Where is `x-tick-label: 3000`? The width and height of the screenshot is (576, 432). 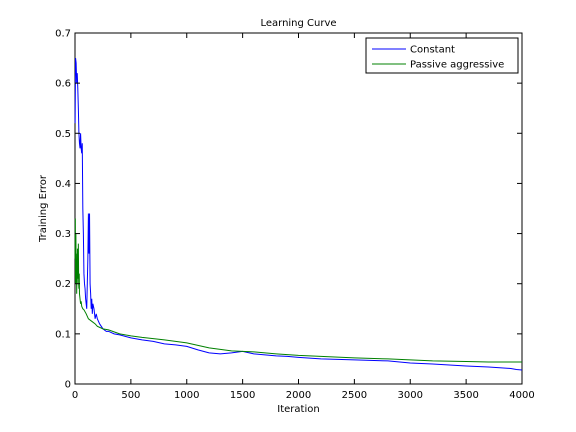
x-tick-label: 3000 is located at coordinates (410, 395).